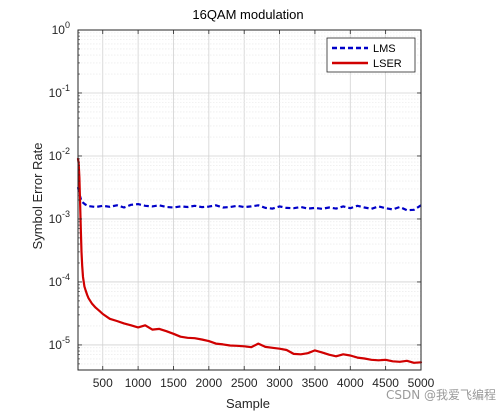 The height and width of the screenshot is (413, 502). I want to click on y-tick-label: 10⁻³, so click(59, 217).